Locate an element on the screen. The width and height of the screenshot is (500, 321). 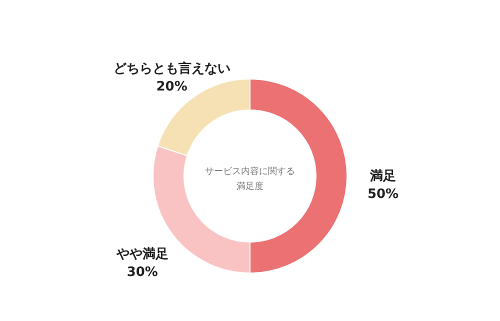
slice-label: どちらとも言えない is located at coordinates (171, 68).